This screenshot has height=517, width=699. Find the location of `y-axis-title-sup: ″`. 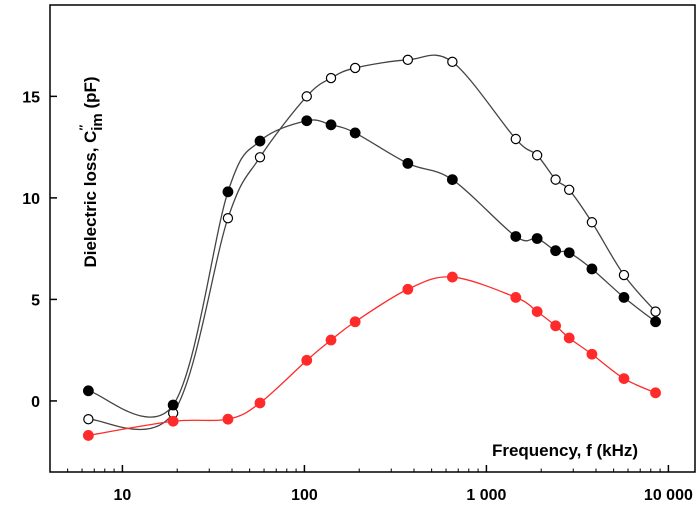

y-axis-title-sup: ″ is located at coordinates (84, 128).